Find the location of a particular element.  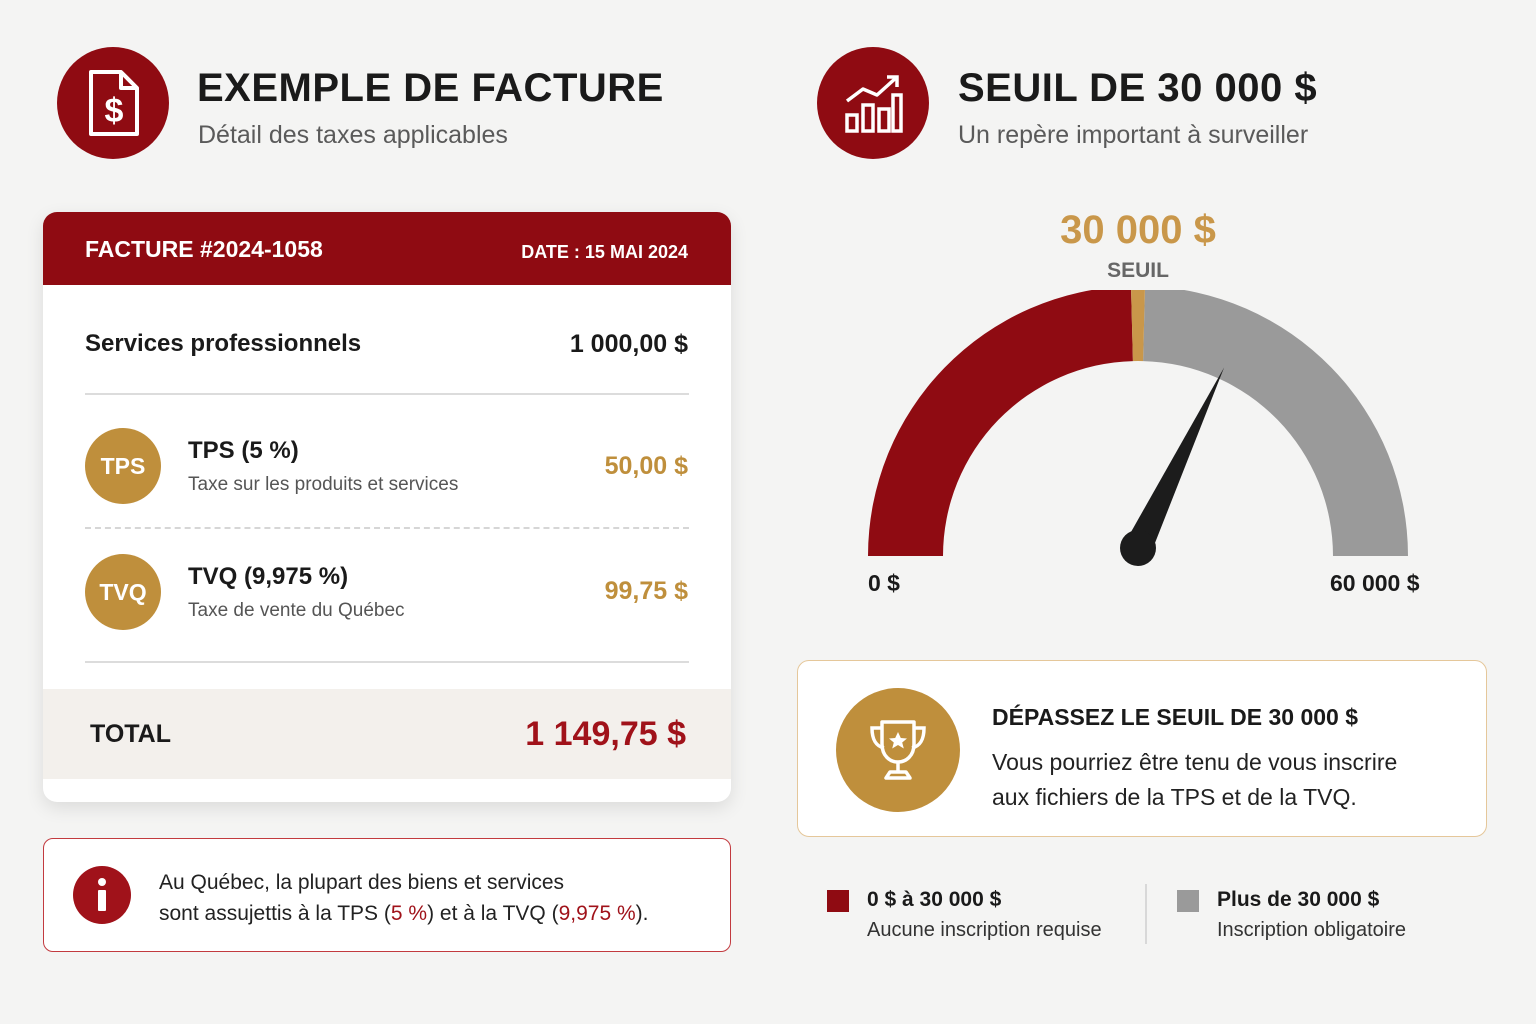

threshold-section-title: SEUIL DE 30 000 $ is located at coordinates (1138, 88).